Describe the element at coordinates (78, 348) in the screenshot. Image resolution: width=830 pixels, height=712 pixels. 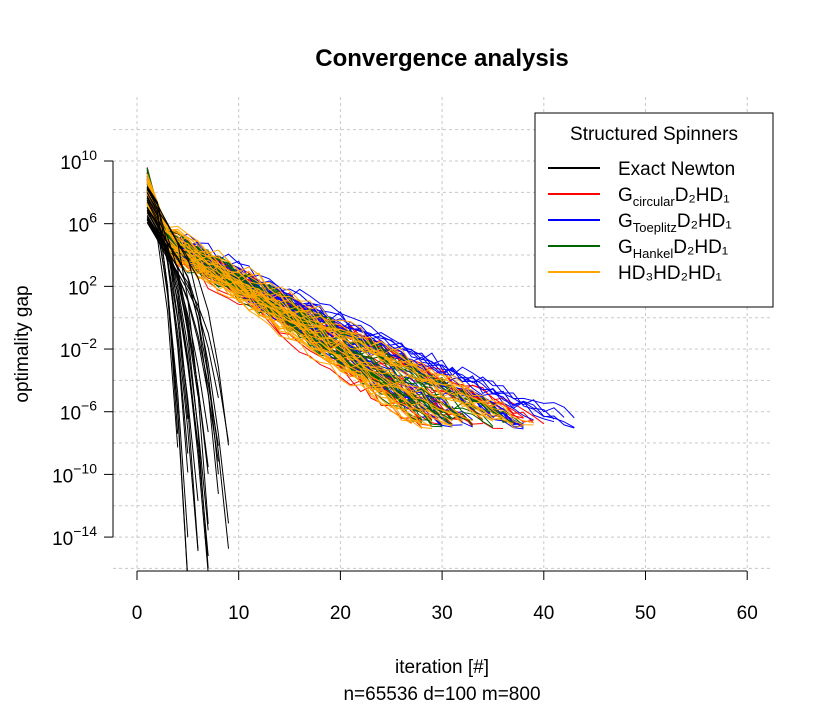
I see `y-tick-label: 10⁻²` at that location.